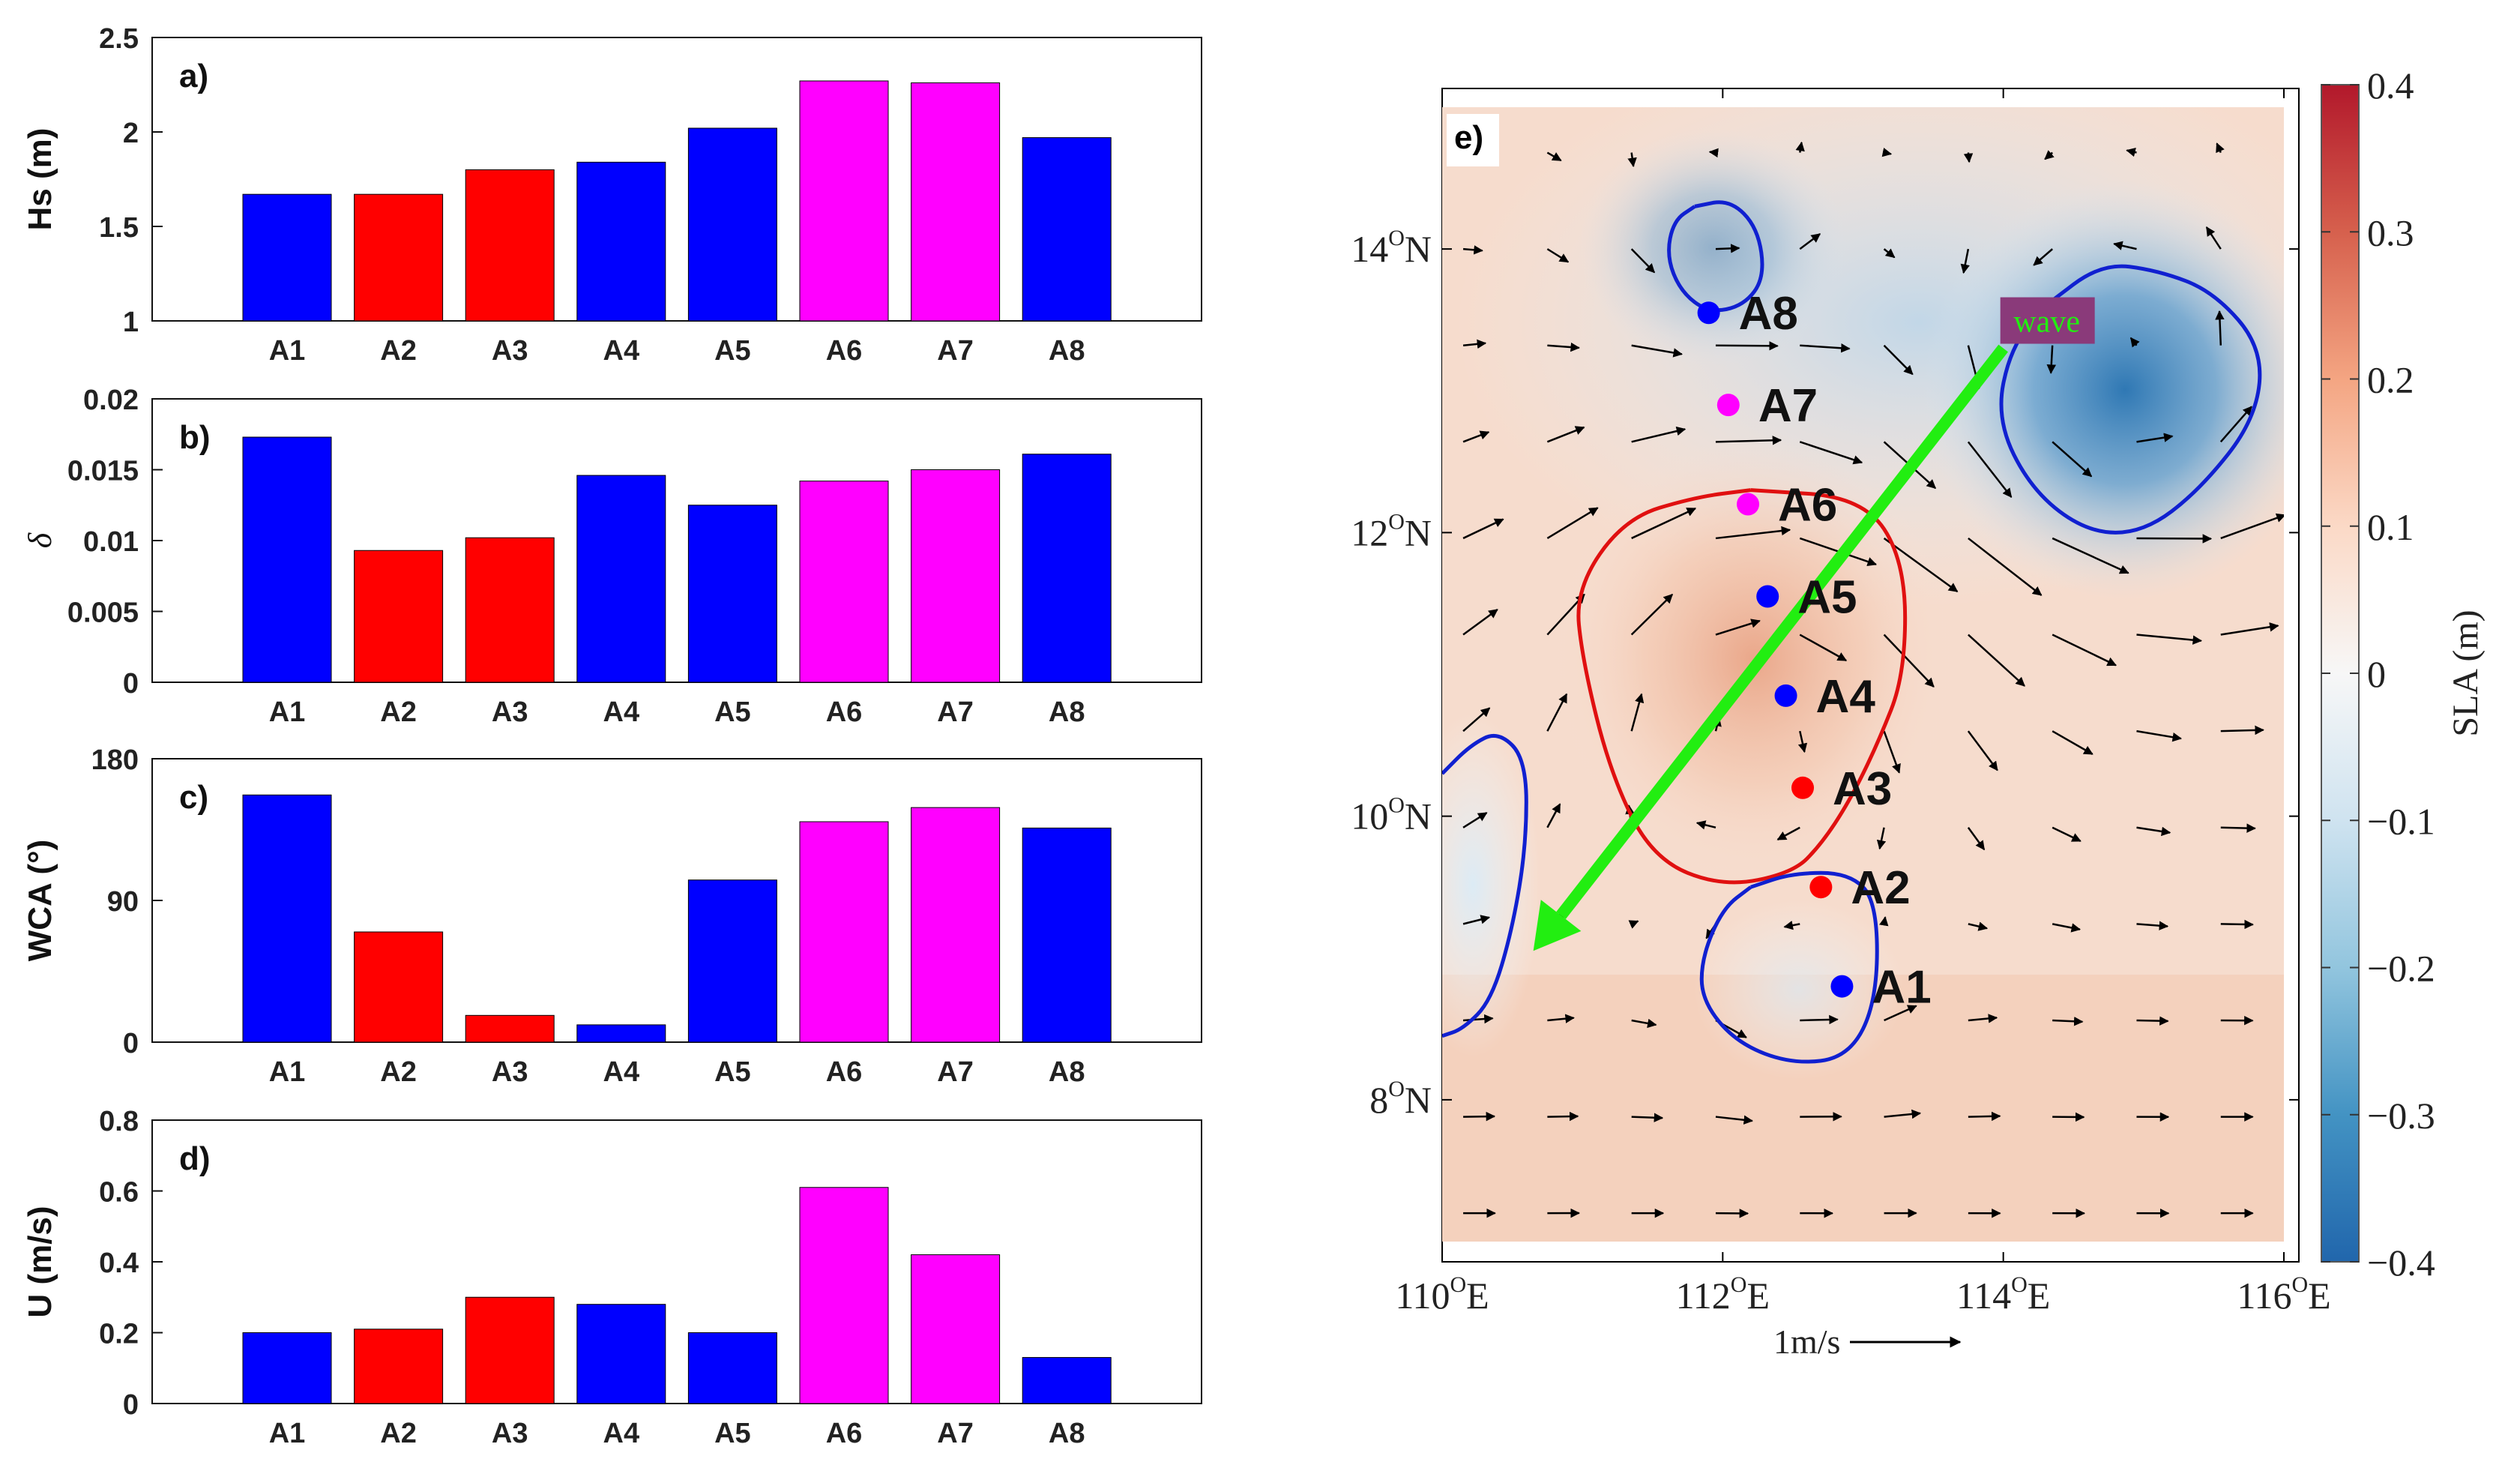 This screenshot has height=1462, width=2520. What do you see at coordinates (1806, 1342) in the screenshot?
I see `scale-arrow-label: 1m/s` at bounding box center [1806, 1342].